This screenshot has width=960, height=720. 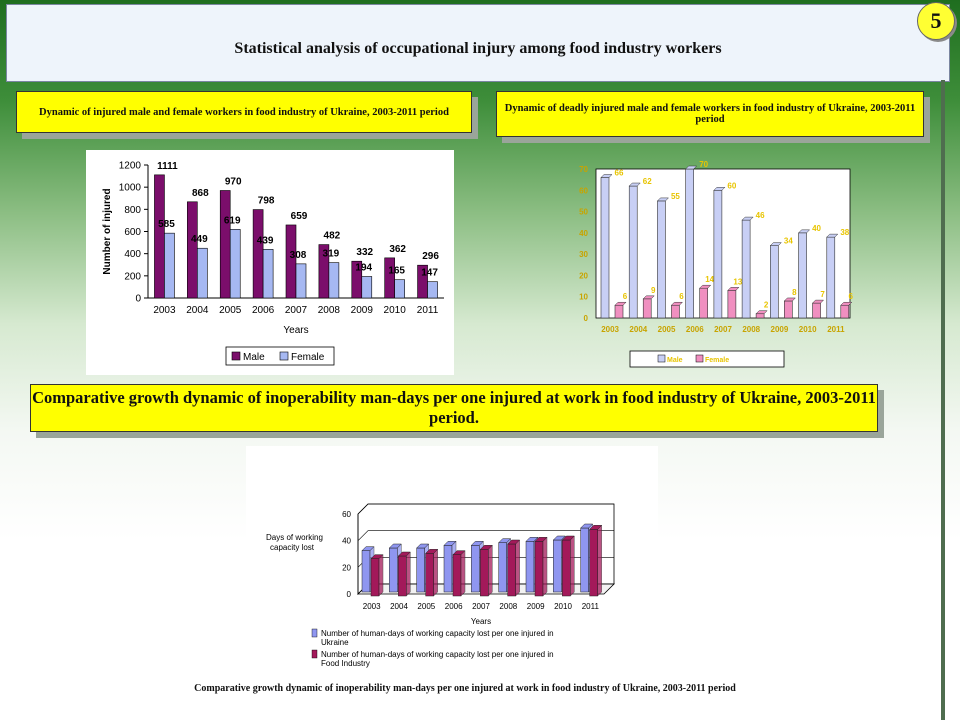 I want to click on bar-series1-2005, so click(x=420, y=570).